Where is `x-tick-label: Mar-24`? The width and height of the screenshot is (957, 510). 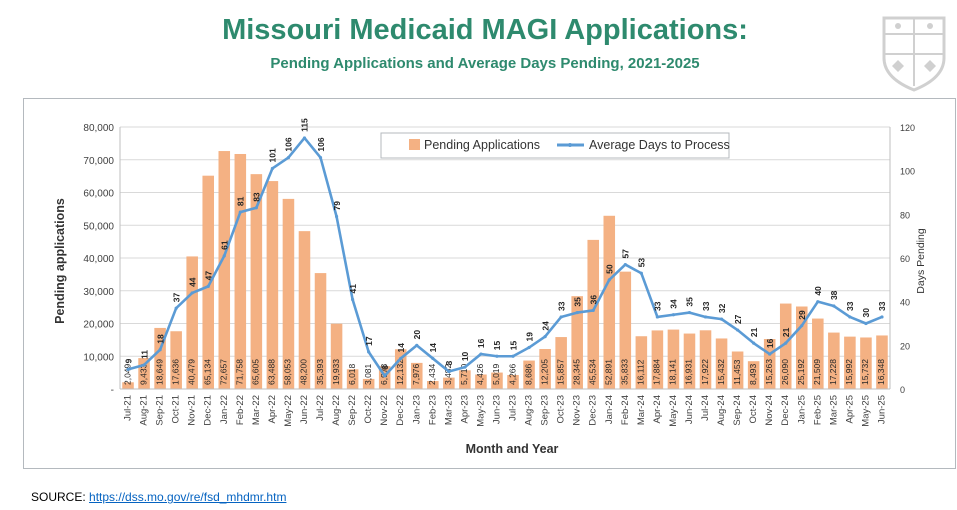
x-tick-label: Mar-24 is located at coordinates (641, 410).